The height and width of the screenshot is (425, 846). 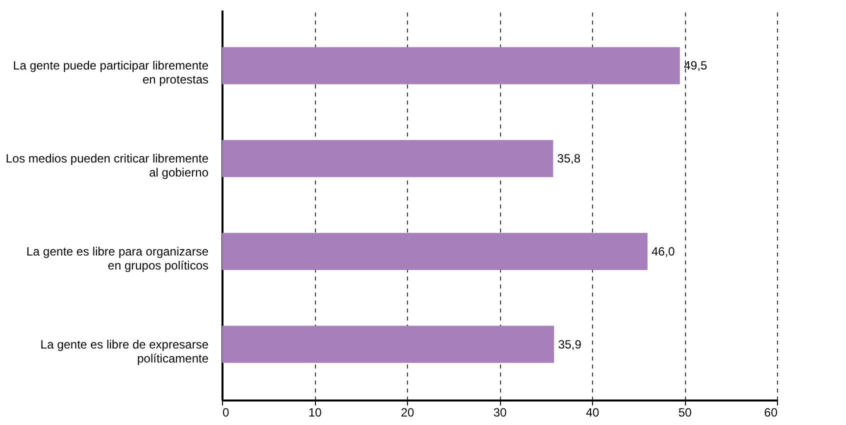 What do you see at coordinates (593, 413) in the screenshot?
I see `x-tick-label: 40` at bounding box center [593, 413].